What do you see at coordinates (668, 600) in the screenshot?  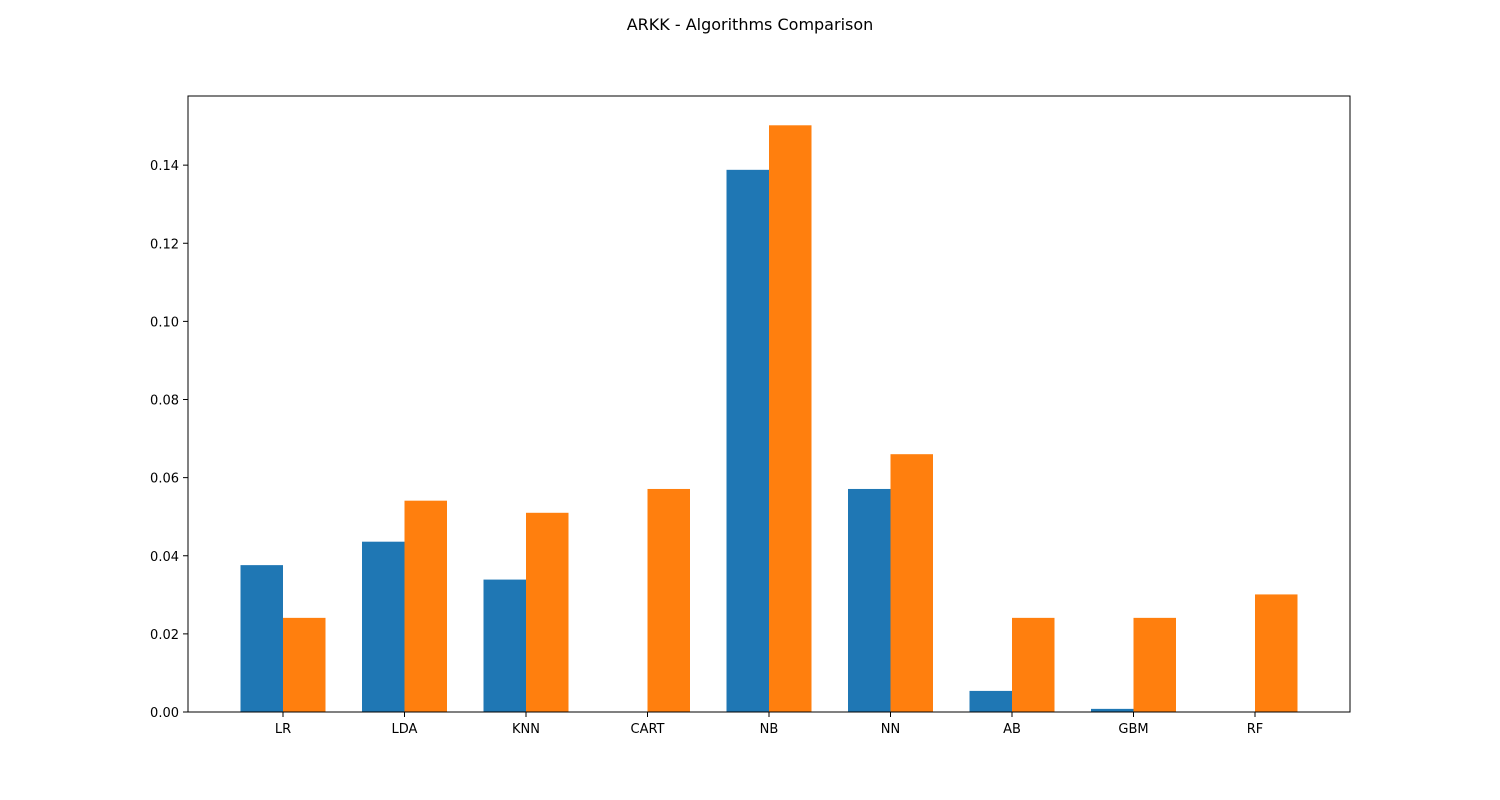 I see `bar-series2-cart` at bounding box center [668, 600].